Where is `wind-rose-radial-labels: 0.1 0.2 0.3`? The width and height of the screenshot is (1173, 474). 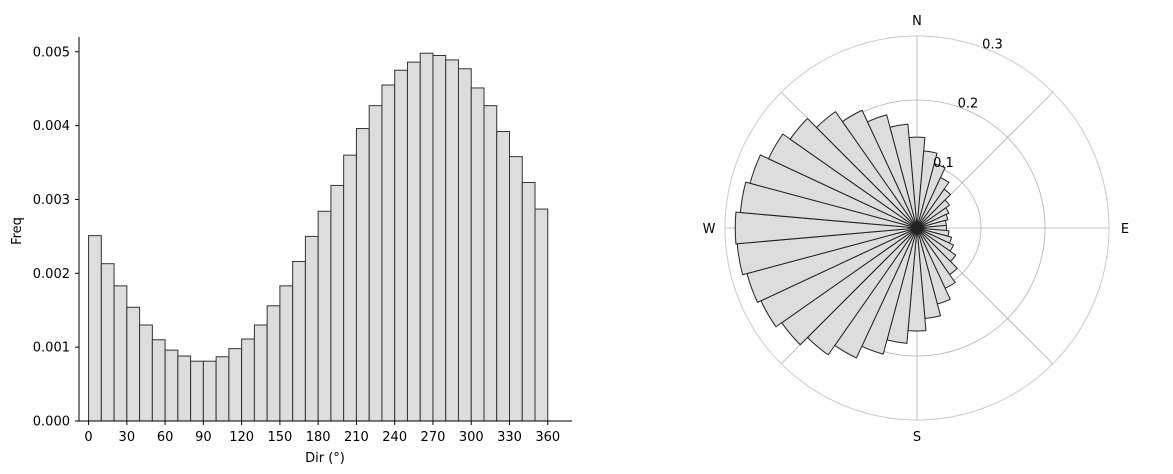
wind-rose-radial-labels: 0.1 0.2 0.3 is located at coordinates (968, 104).